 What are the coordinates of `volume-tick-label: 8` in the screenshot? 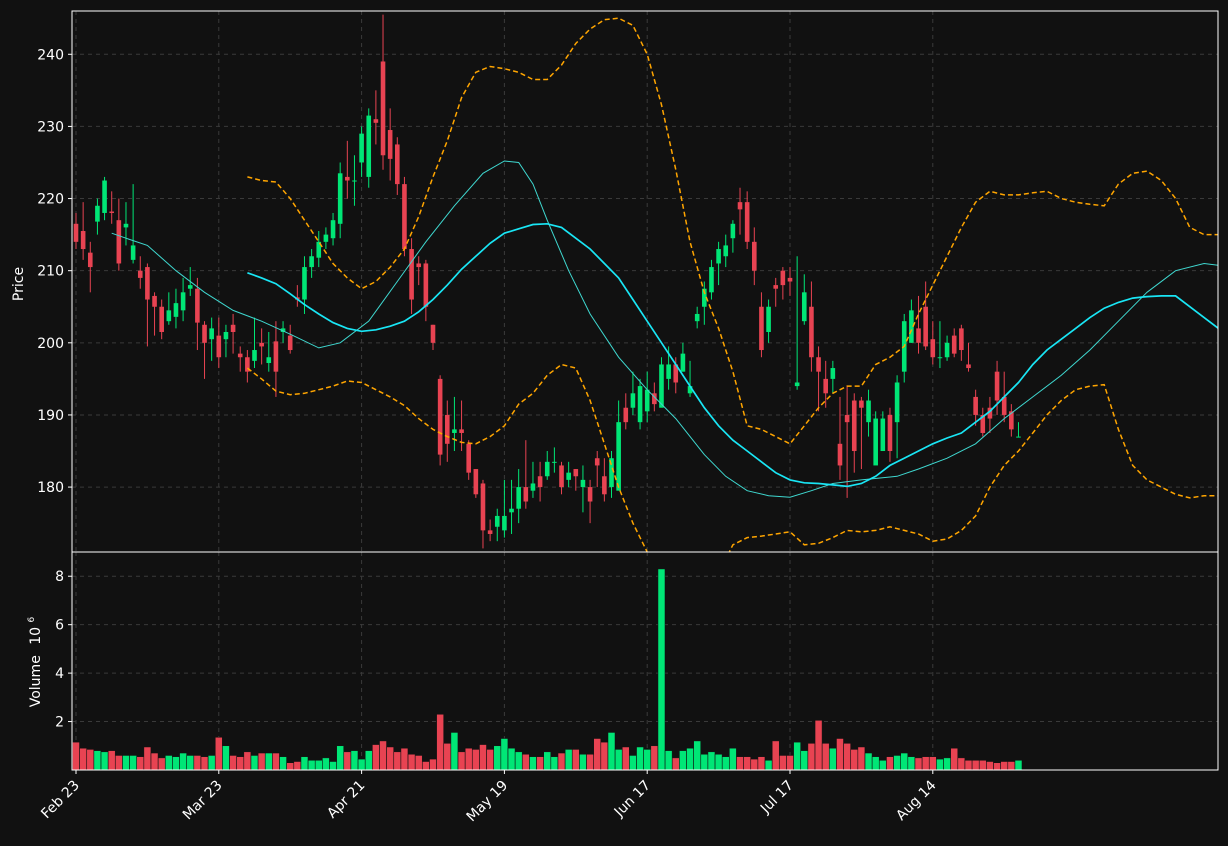 It's located at (59, 577).